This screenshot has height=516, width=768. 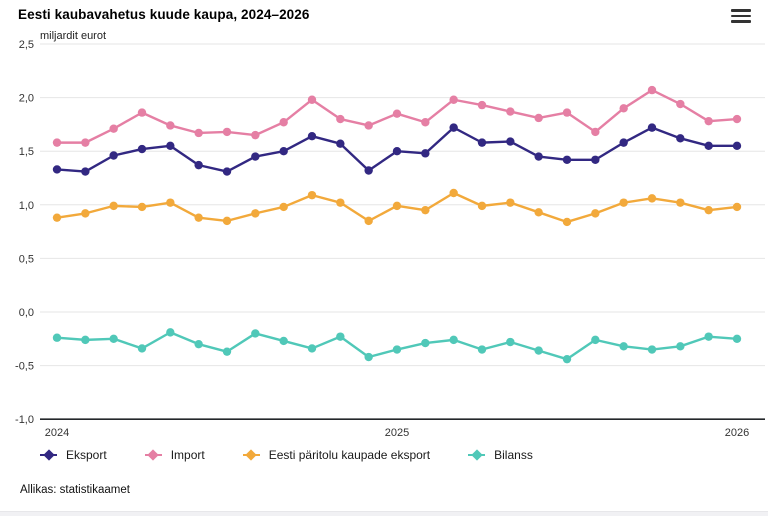 I want to click on legend-item-bilanss: Bilanss, so click(x=500, y=455).